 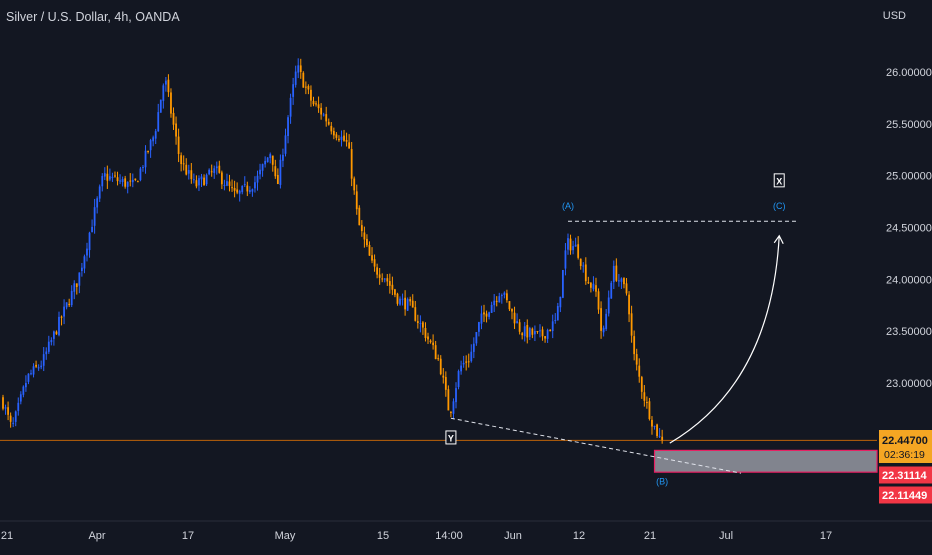 What do you see at coordinates (596, 445) in the screenshot?
I see `y-b-trend-line` at bounding box center [596, 445].